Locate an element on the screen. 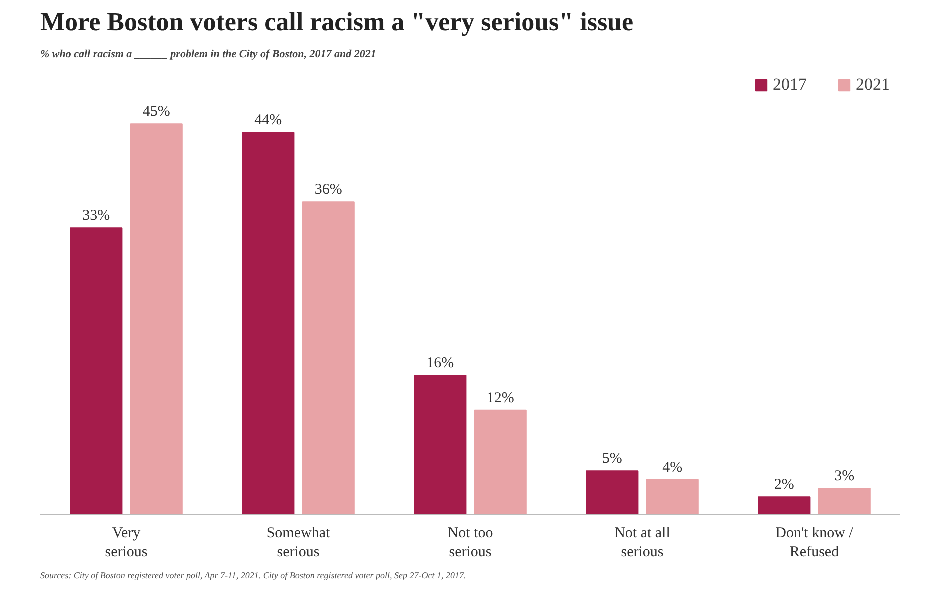 The image size is (951, 591). data-label: 4% is located at coordinates (672, 468).